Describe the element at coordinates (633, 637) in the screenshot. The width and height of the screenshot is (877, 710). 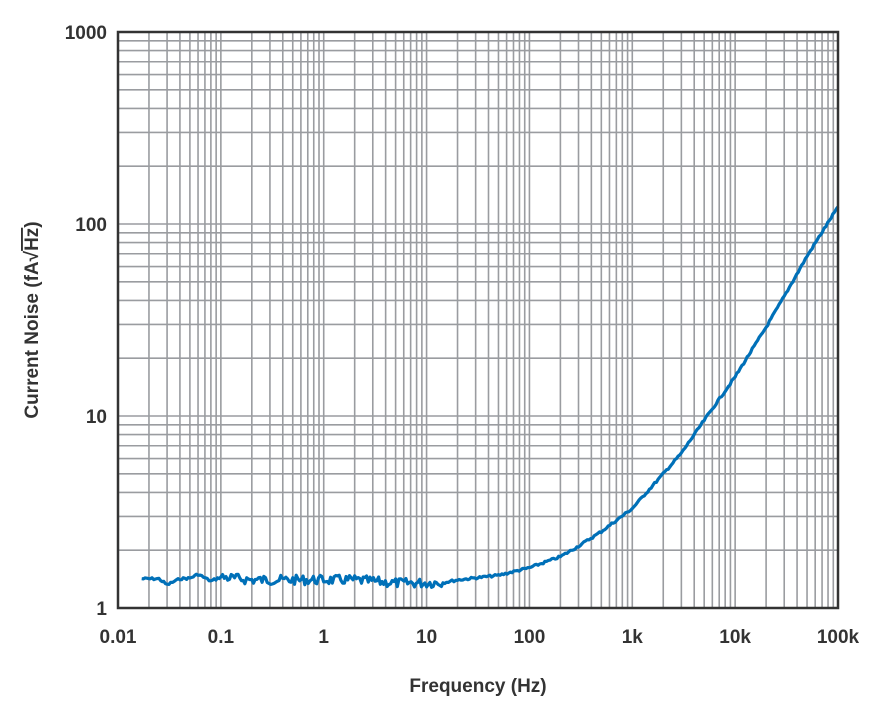
I see `x-tick-label: 1k` at that location.